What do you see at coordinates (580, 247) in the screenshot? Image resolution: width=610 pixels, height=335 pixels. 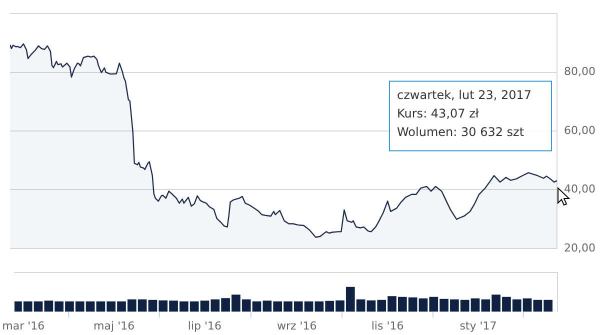 I see `y-tick-label: 20,00` at bounding box center [580, 247].